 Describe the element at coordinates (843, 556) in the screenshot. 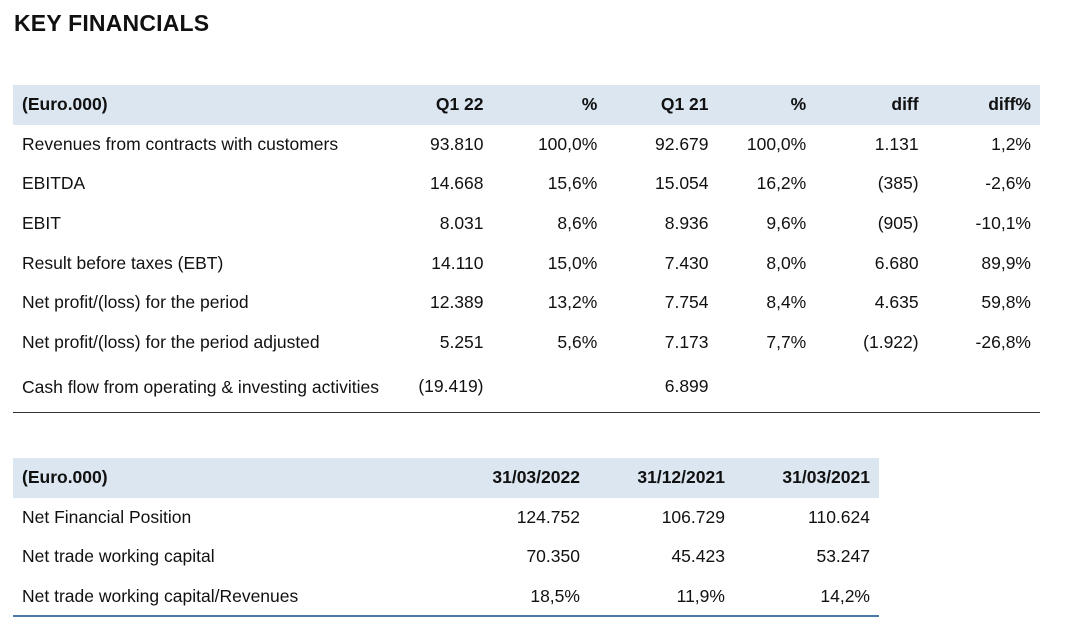

I see `table-cell: 53.247` at that location.